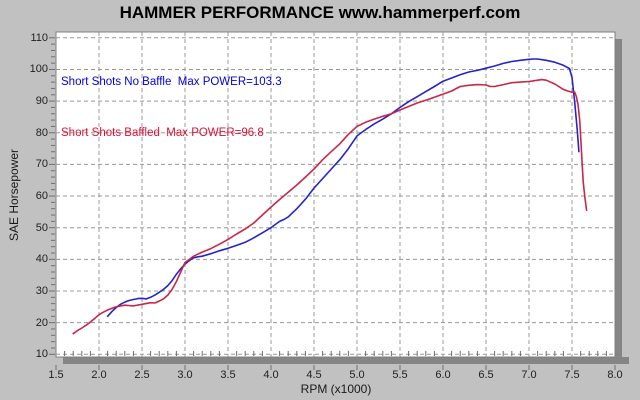  I want to click on y-tick-label: 80, so click(41, 132).